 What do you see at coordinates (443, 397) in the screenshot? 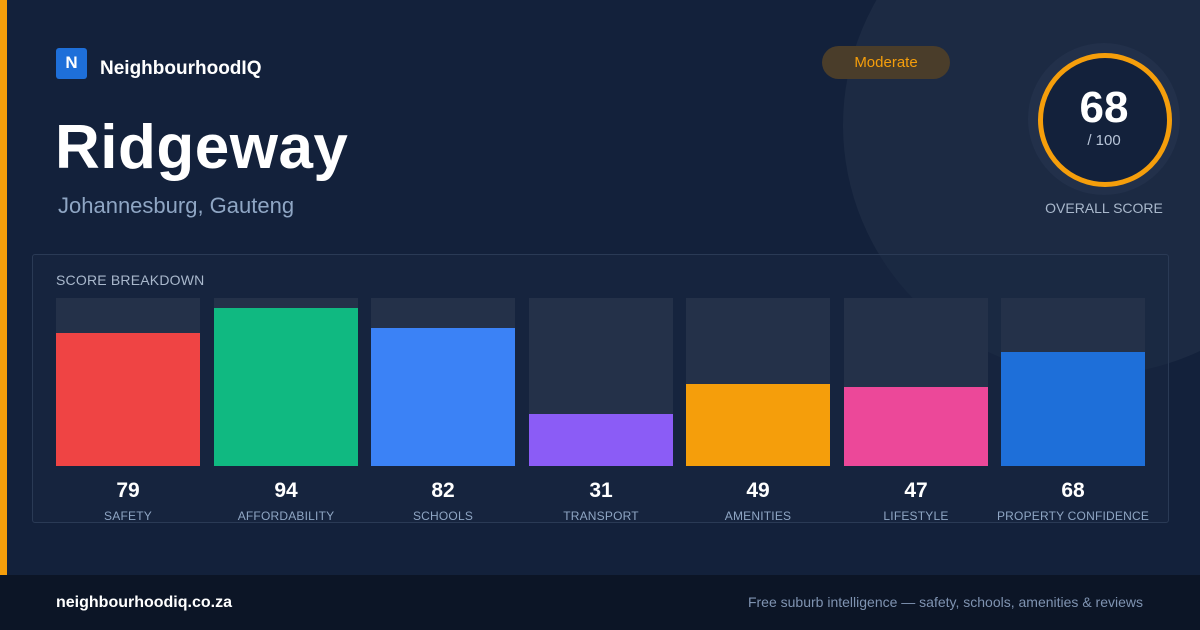
I see `bar-fill-schools` at bounding box center [443, 397].